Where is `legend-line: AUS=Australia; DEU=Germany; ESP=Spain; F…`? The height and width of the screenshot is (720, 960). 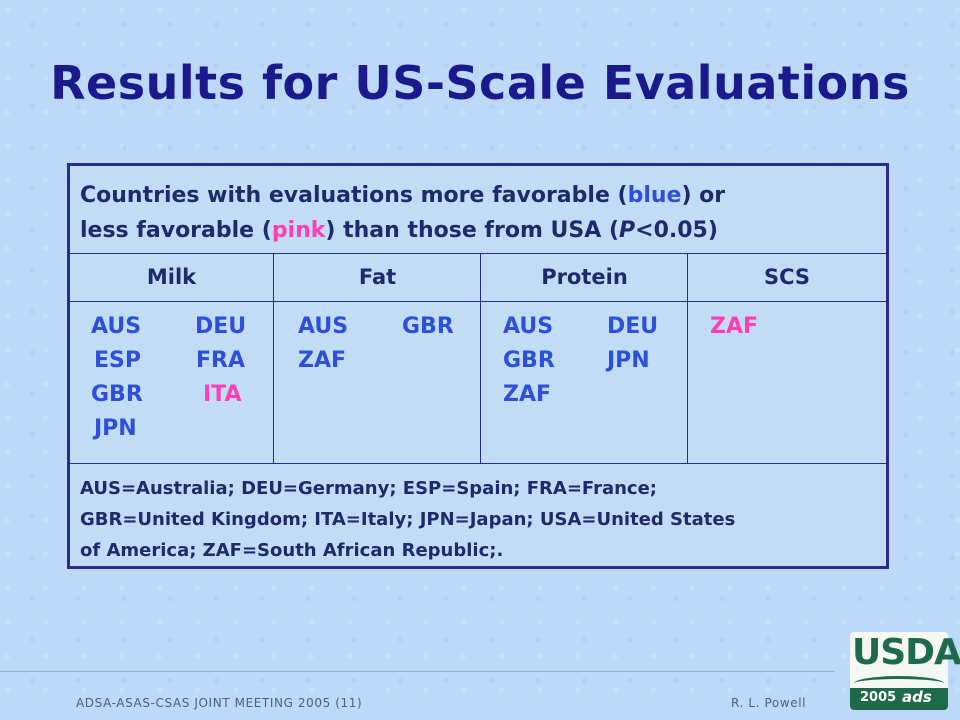 legend-line: AUS=Australia; DEU=Germany; ESP=Spain; F… is located at coordinates (368, 488).